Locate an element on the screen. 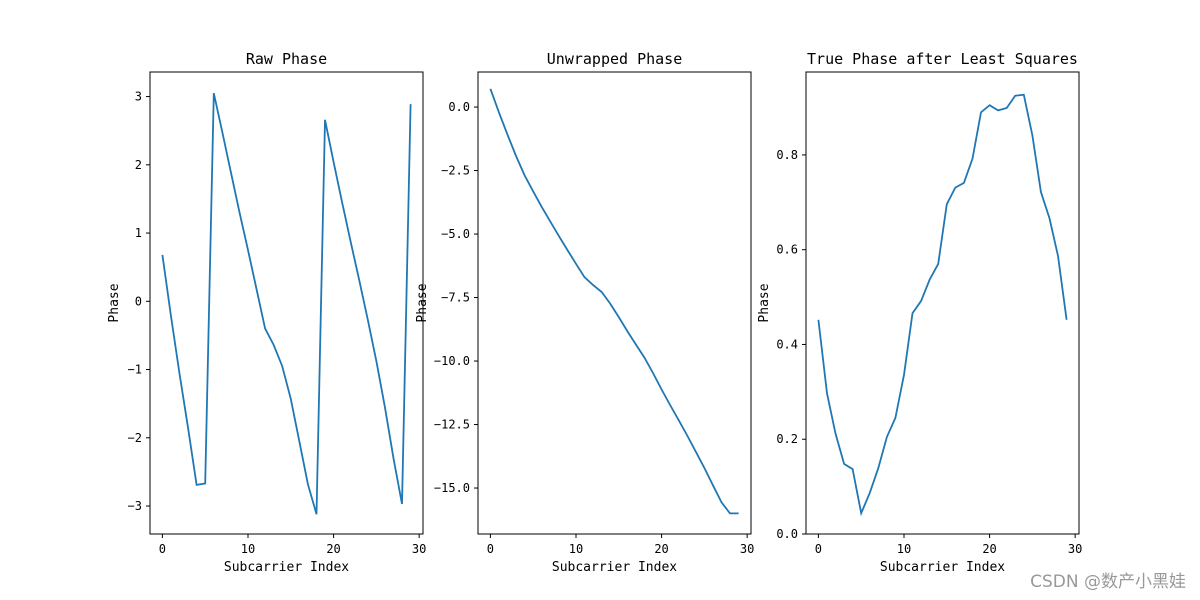 Image resolution: width=1200 pixels, height=600 pixels. y-tick-label: −5.0 is located at coordinates (455, 234).